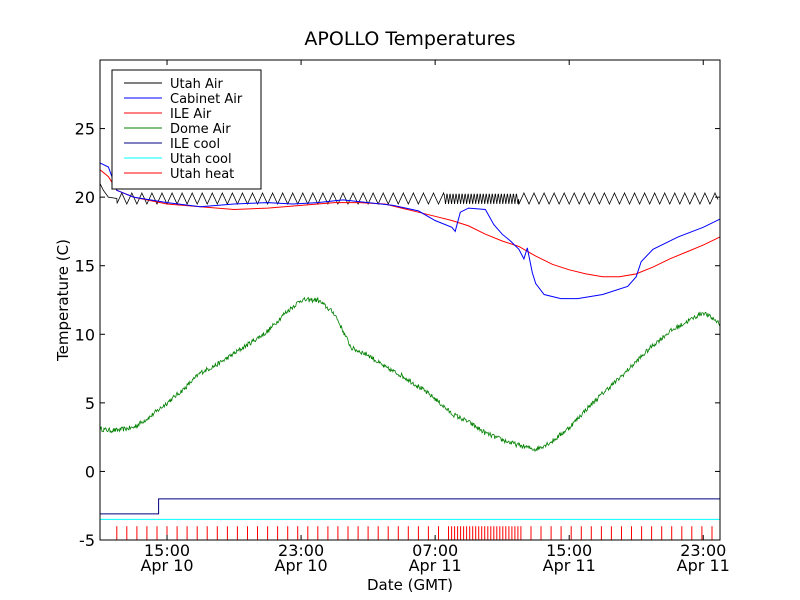 This screenshot has height=600, width=800. I want to click on chart-title: APOLLO Temperatures, so click(409, 39).